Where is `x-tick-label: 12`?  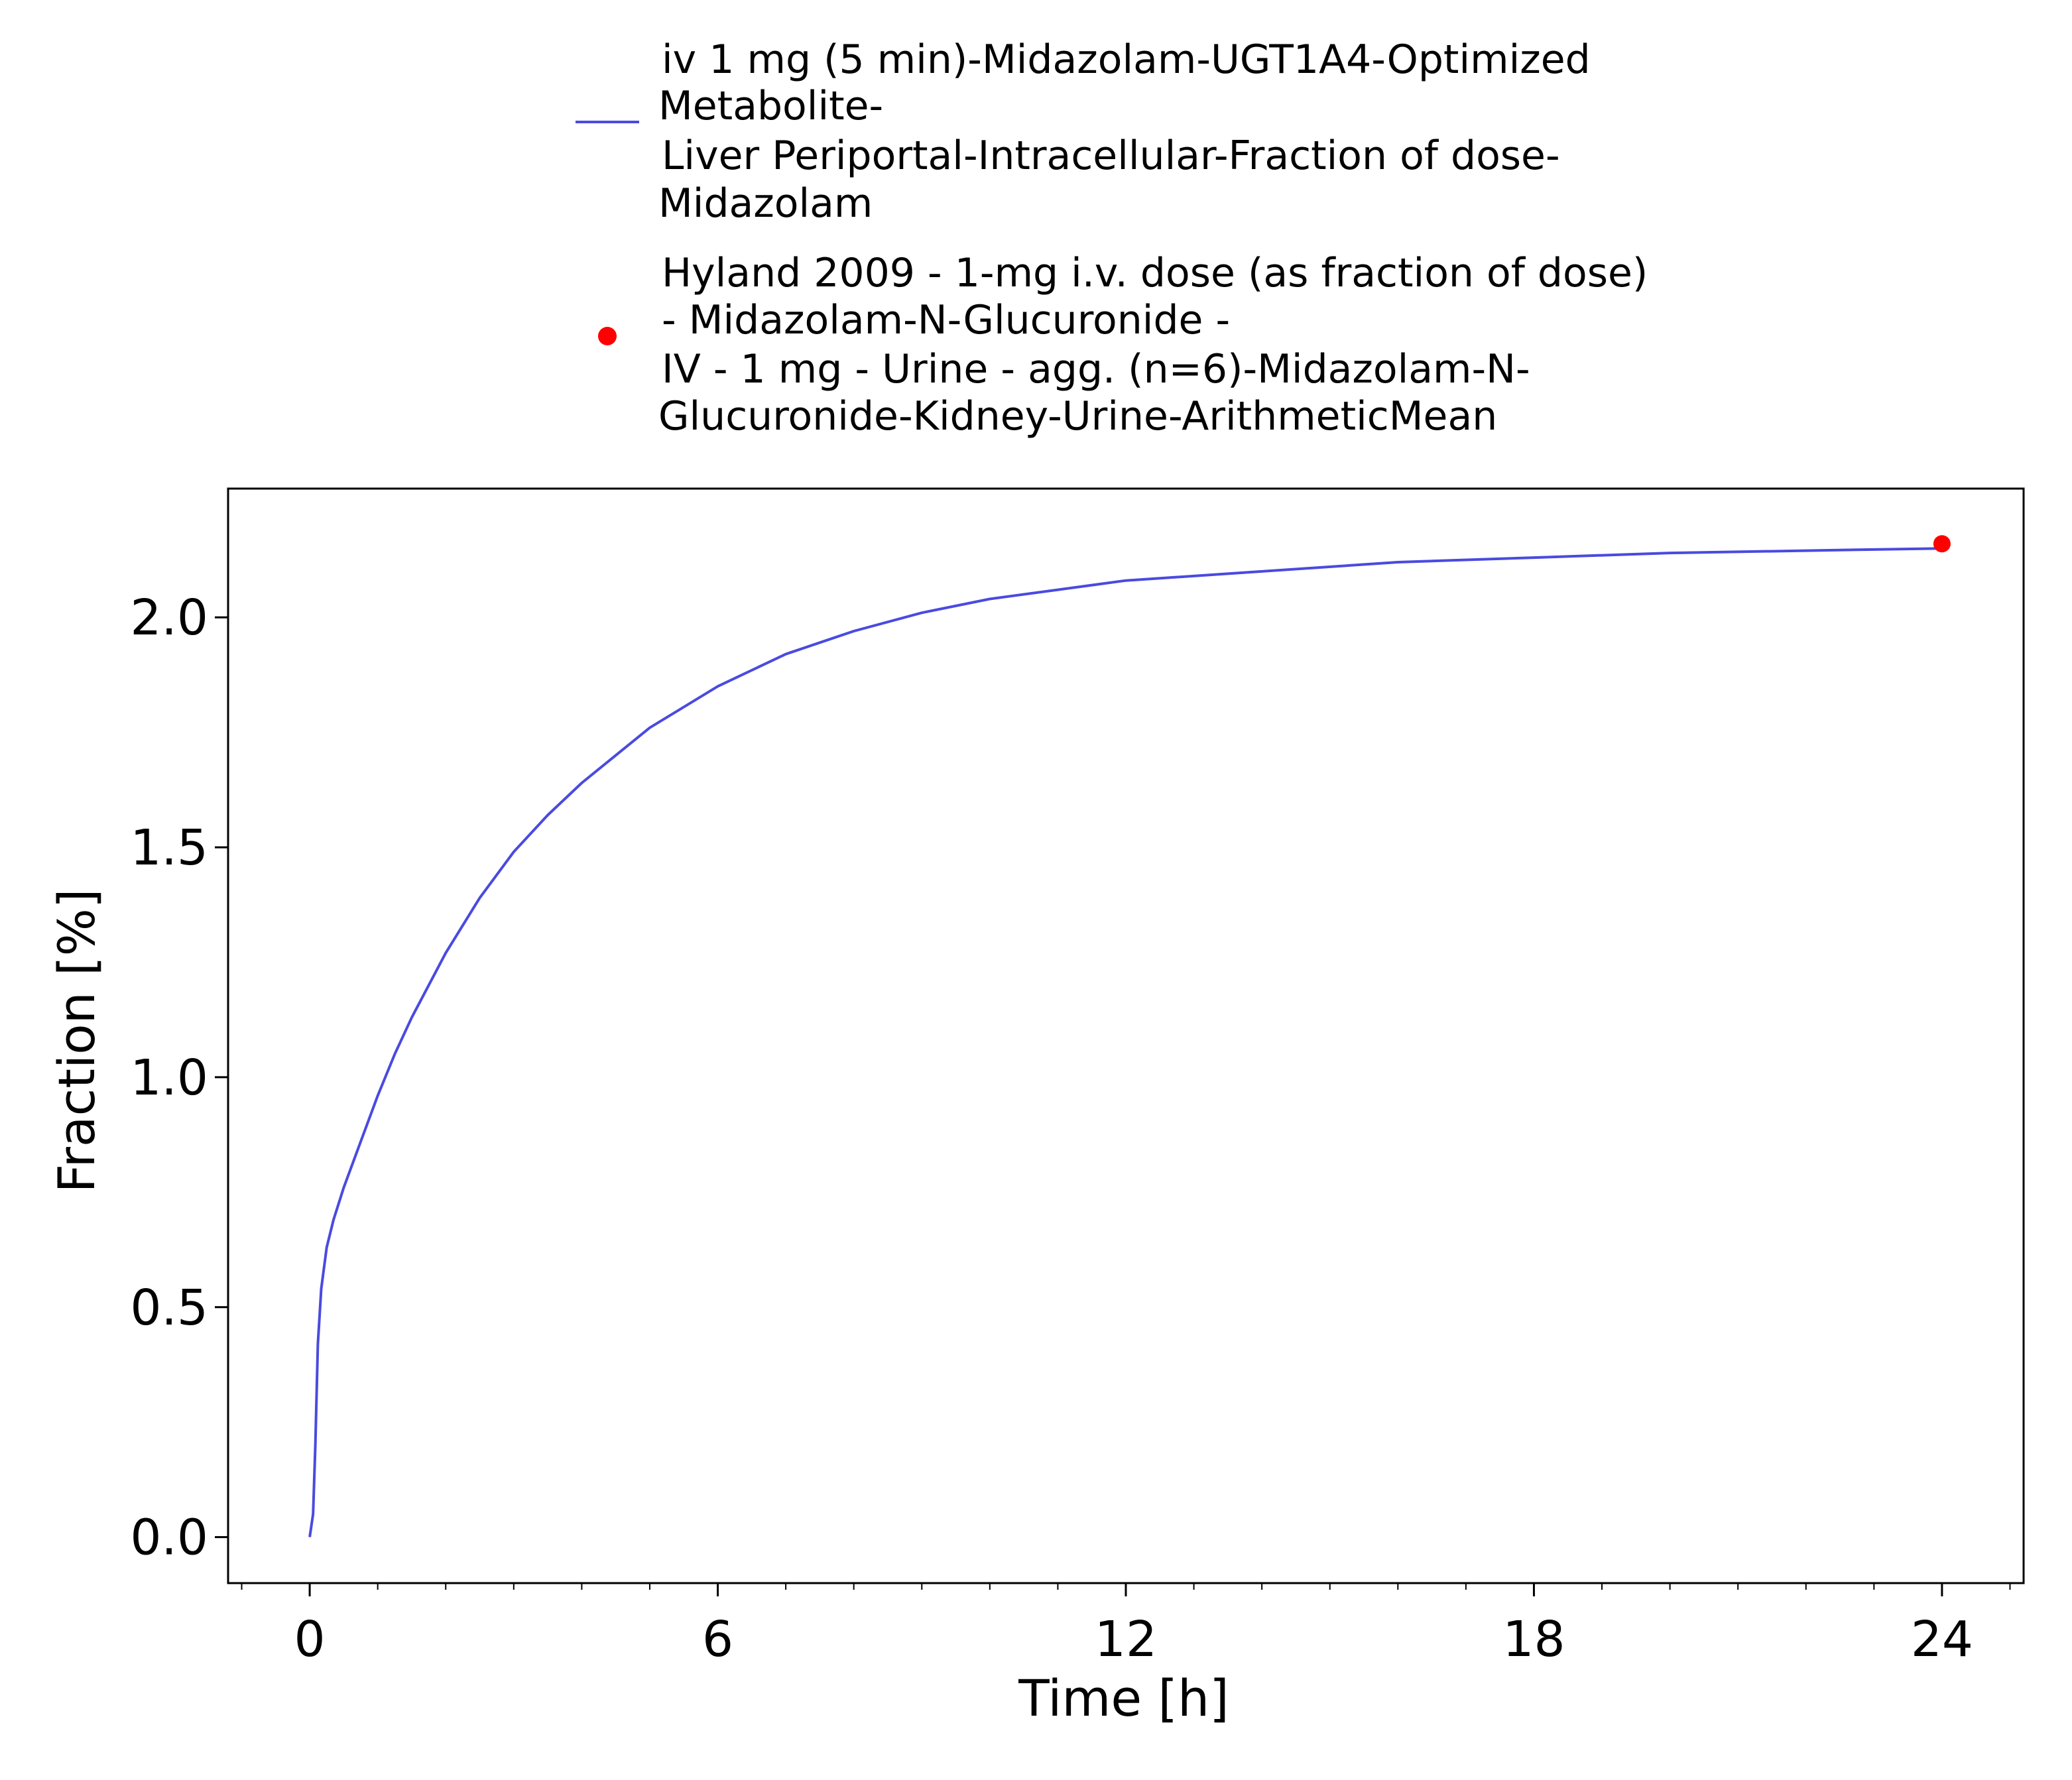
x-tick-label: 12 is located at coordinates (1126, 1639).